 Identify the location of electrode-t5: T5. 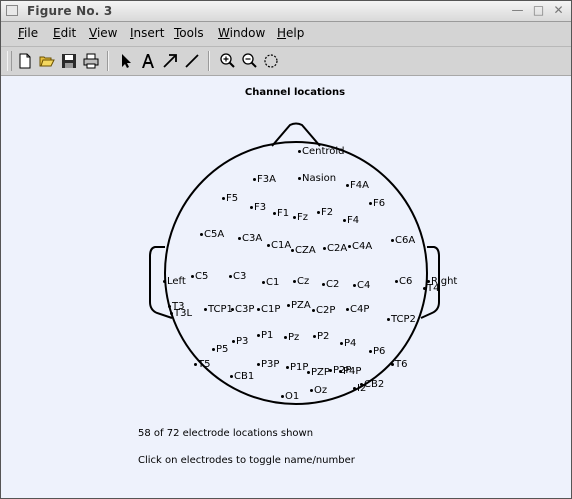
(202, 365).